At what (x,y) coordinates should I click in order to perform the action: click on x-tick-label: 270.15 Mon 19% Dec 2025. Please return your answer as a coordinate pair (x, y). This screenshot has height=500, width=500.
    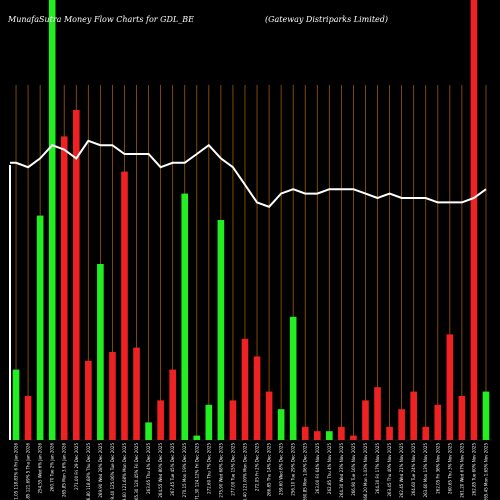
    Looking at the image, I should click on (184, 470).